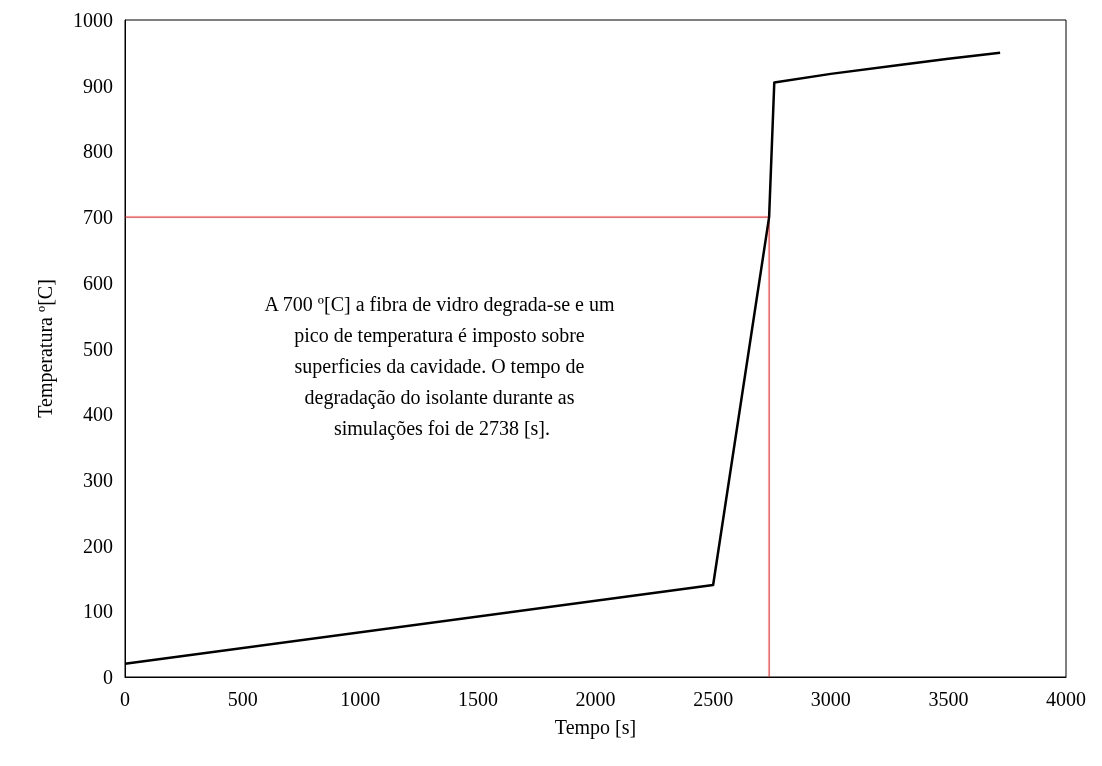 The width and height of the screenshot is (1102, 766). I want to click on x-tick-label: 1500, so click(477, 699).